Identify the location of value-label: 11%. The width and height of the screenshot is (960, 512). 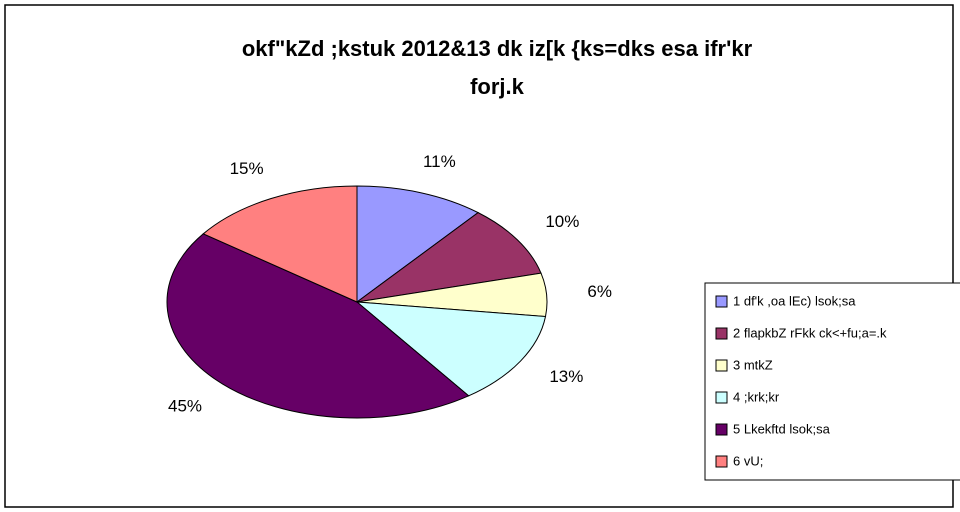
(439, 161).